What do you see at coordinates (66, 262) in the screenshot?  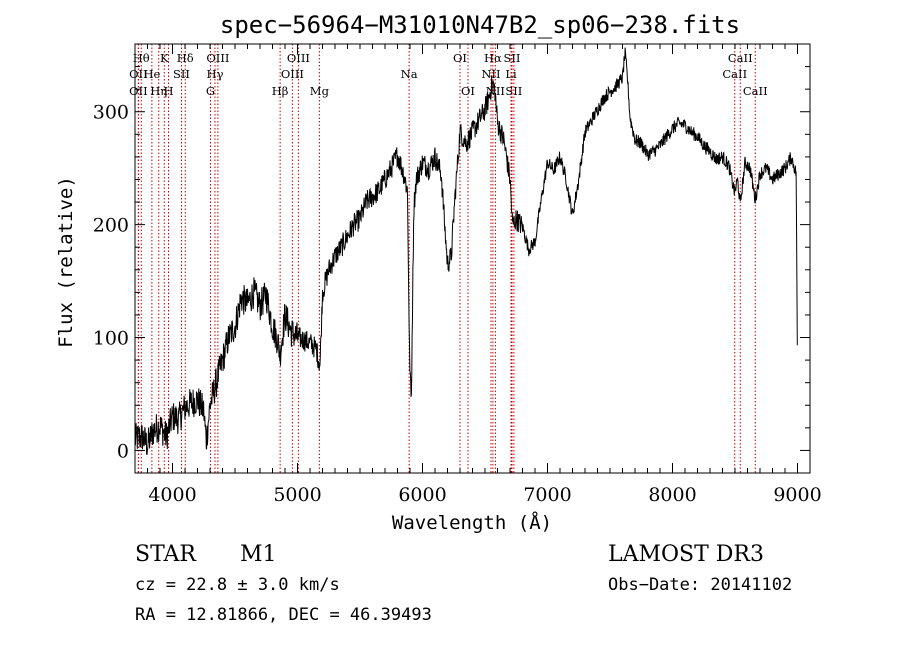 I see `y-axis-label: Flux (relative)` at bounding box center [66, 262].